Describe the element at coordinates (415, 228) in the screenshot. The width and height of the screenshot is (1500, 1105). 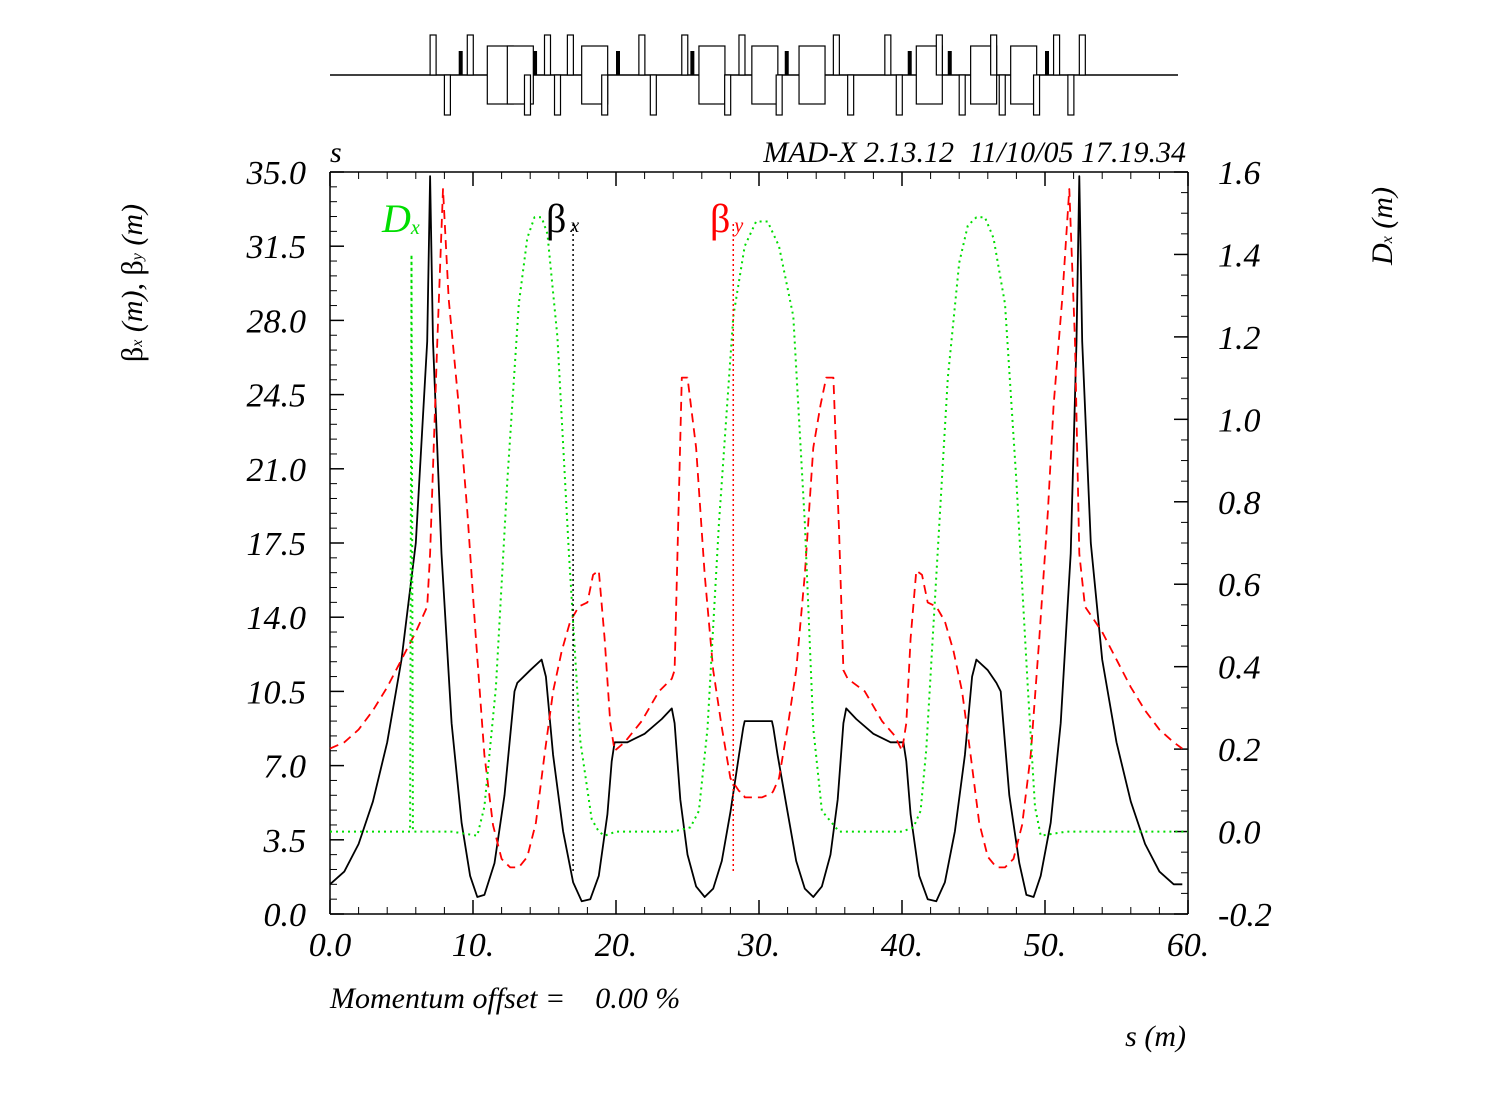
I see `legend-dx-sub: x` at that location.